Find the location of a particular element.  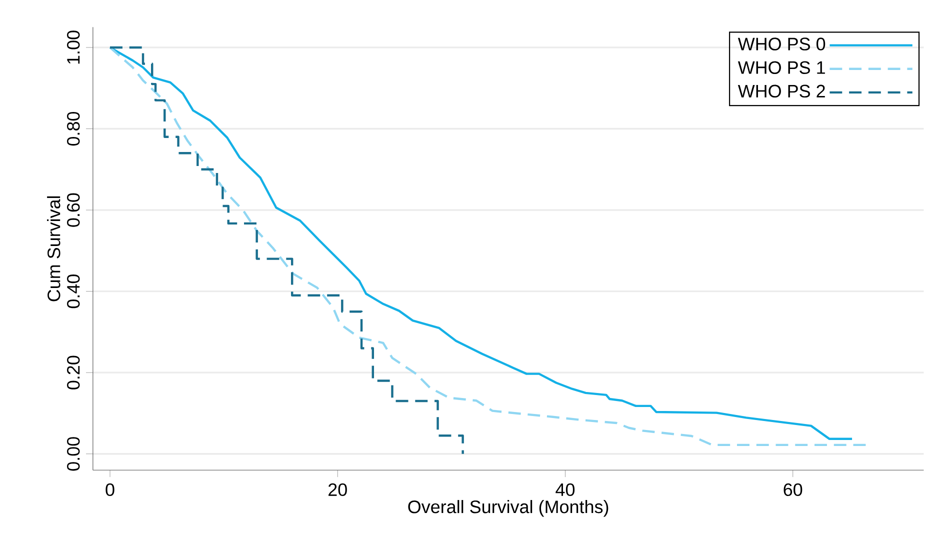

y-axis-title: Cum Survival is located at coordinates (53, 249).